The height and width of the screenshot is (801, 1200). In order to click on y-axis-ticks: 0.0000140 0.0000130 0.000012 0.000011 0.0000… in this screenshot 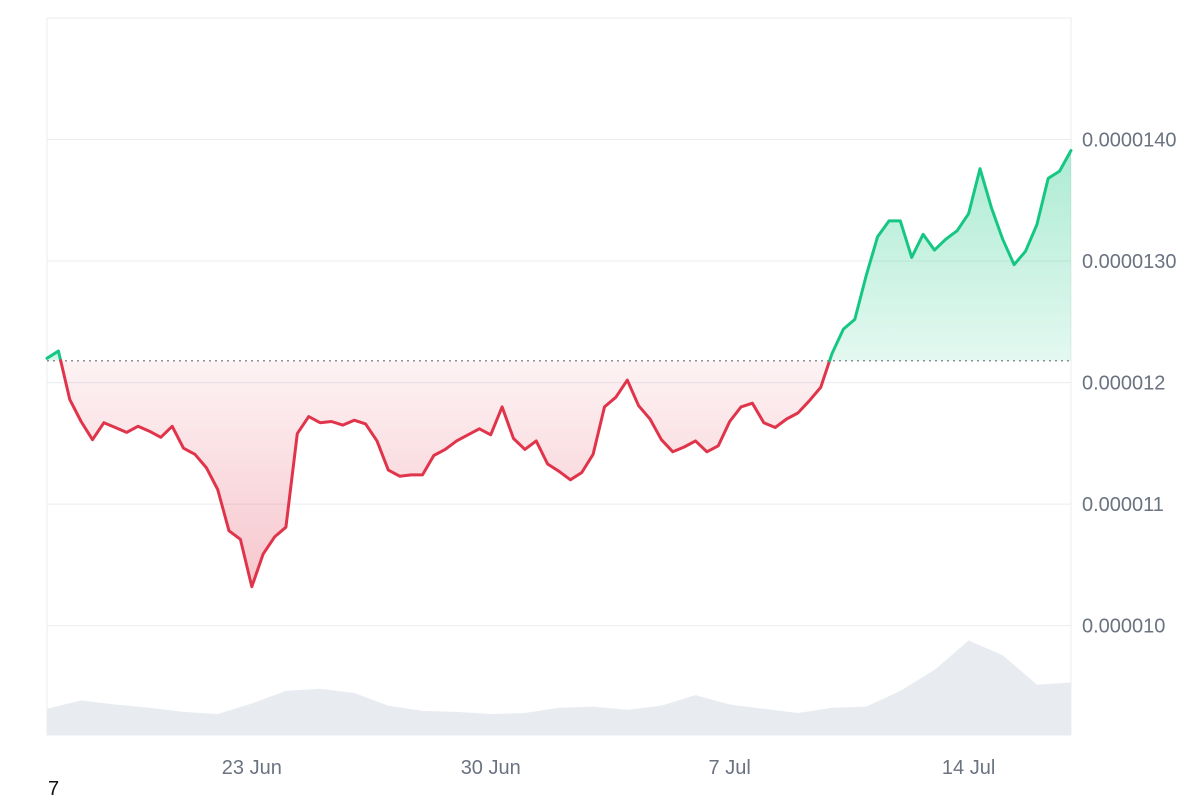, I will do `click(1129, 384)`.